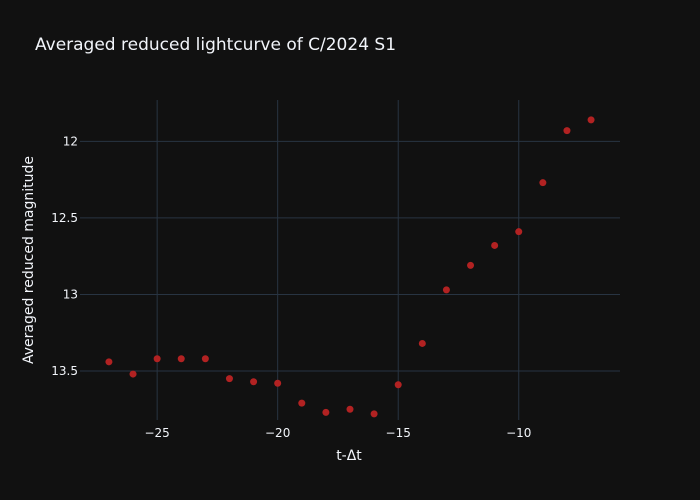 The height and width of the screenshot is (500, 700). What do you see at coordinates (70, 294) in the screenshot?
I see `y-tick-label: 13` at bounding box center [70, 294].